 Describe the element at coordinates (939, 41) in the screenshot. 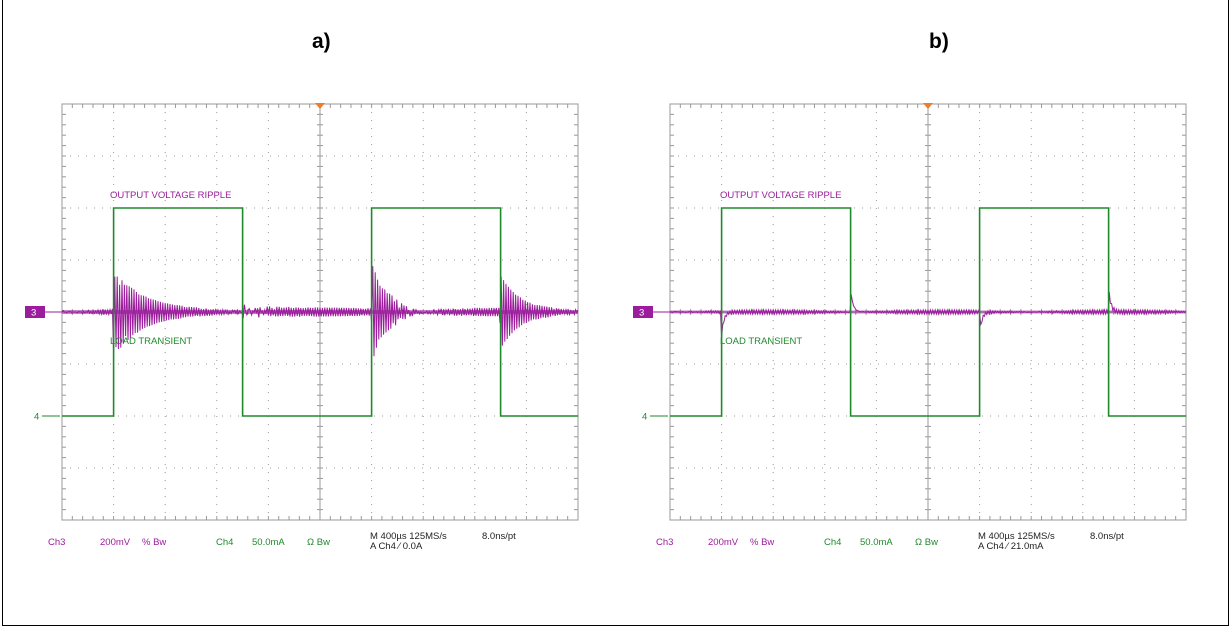

I see `panel-label-b: b)` at that location.